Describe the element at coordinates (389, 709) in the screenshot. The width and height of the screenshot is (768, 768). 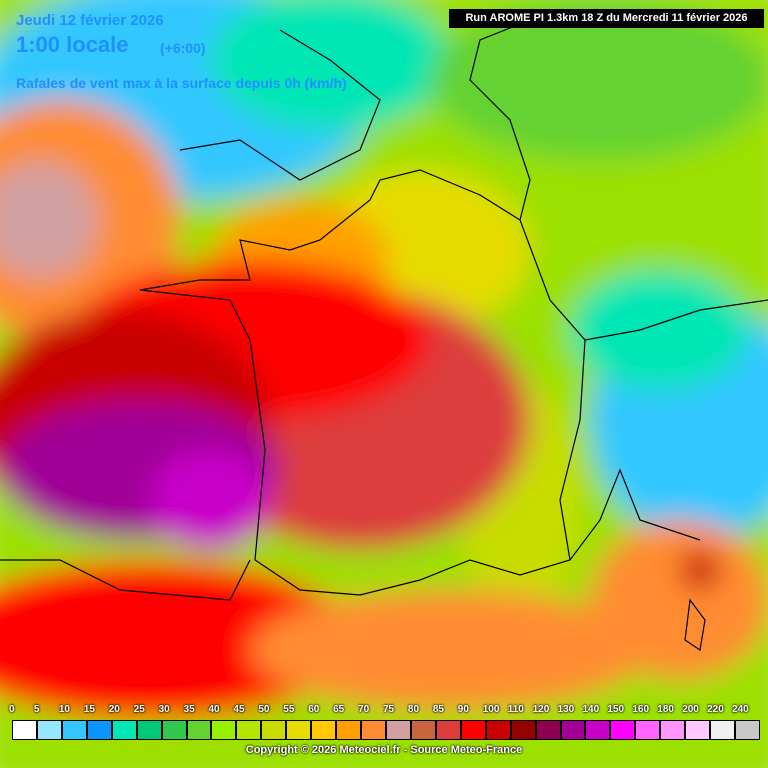
I see `legend-label: 75` at that location.